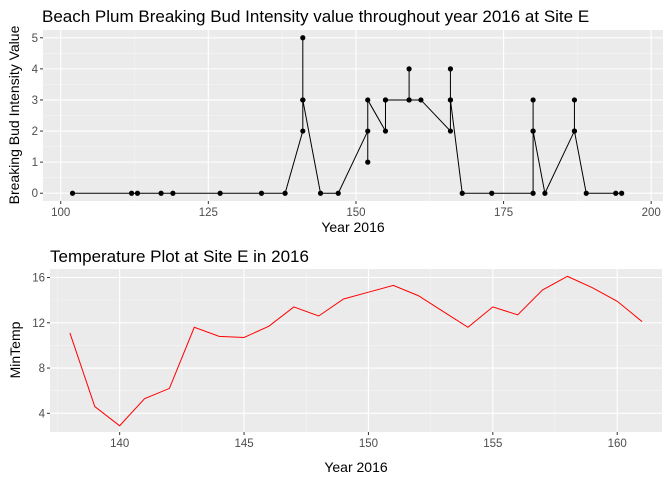 The width and height of the screenshot is (672, 480). I want to click on tick-label-x: 100, so click(60, 213).